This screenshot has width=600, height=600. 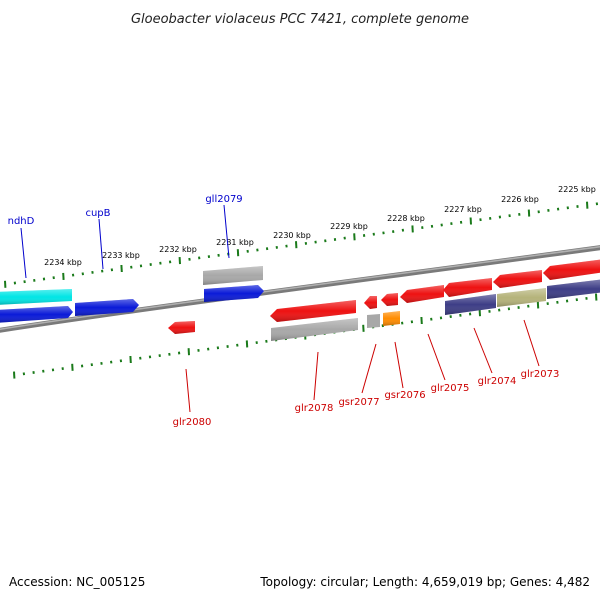 What do you see at coordinates (497, 381) in the screenshot?
I see `gene-label-glr2074: glr2074` at bounding box center [497, 381].